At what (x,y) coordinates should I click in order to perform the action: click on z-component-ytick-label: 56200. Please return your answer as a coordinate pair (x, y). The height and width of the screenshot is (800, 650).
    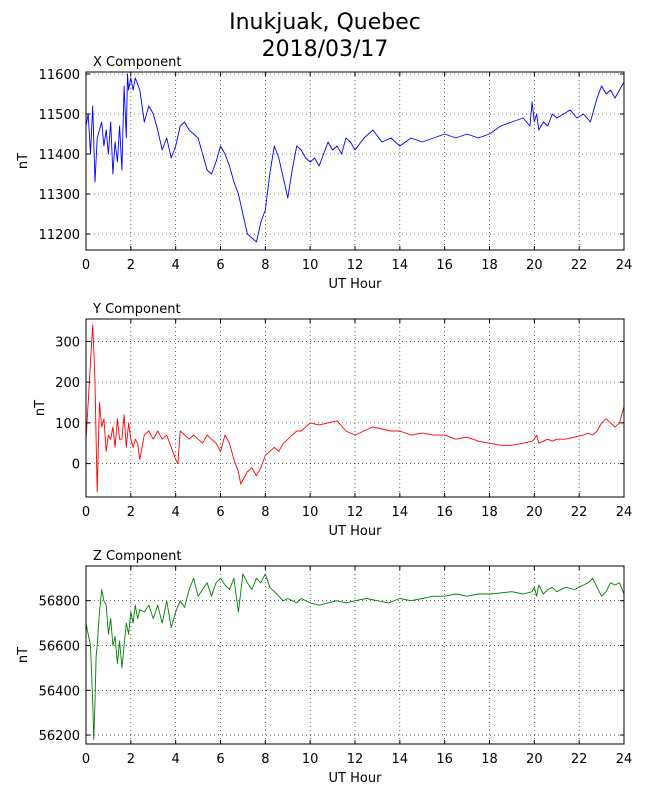
    Looking at the image, I should click on (59, 736).